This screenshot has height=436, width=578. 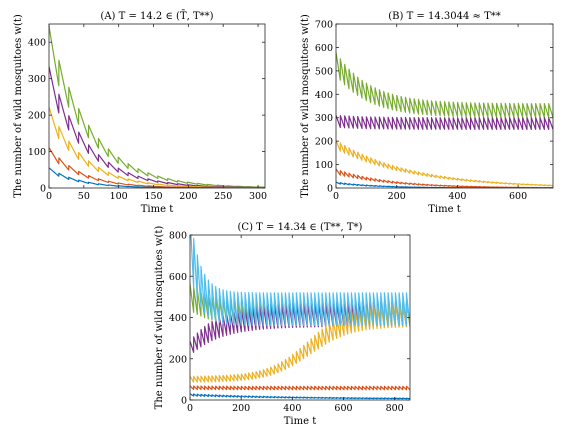 I want to click on x-tick-label: 150, so click(x=153, y=196).